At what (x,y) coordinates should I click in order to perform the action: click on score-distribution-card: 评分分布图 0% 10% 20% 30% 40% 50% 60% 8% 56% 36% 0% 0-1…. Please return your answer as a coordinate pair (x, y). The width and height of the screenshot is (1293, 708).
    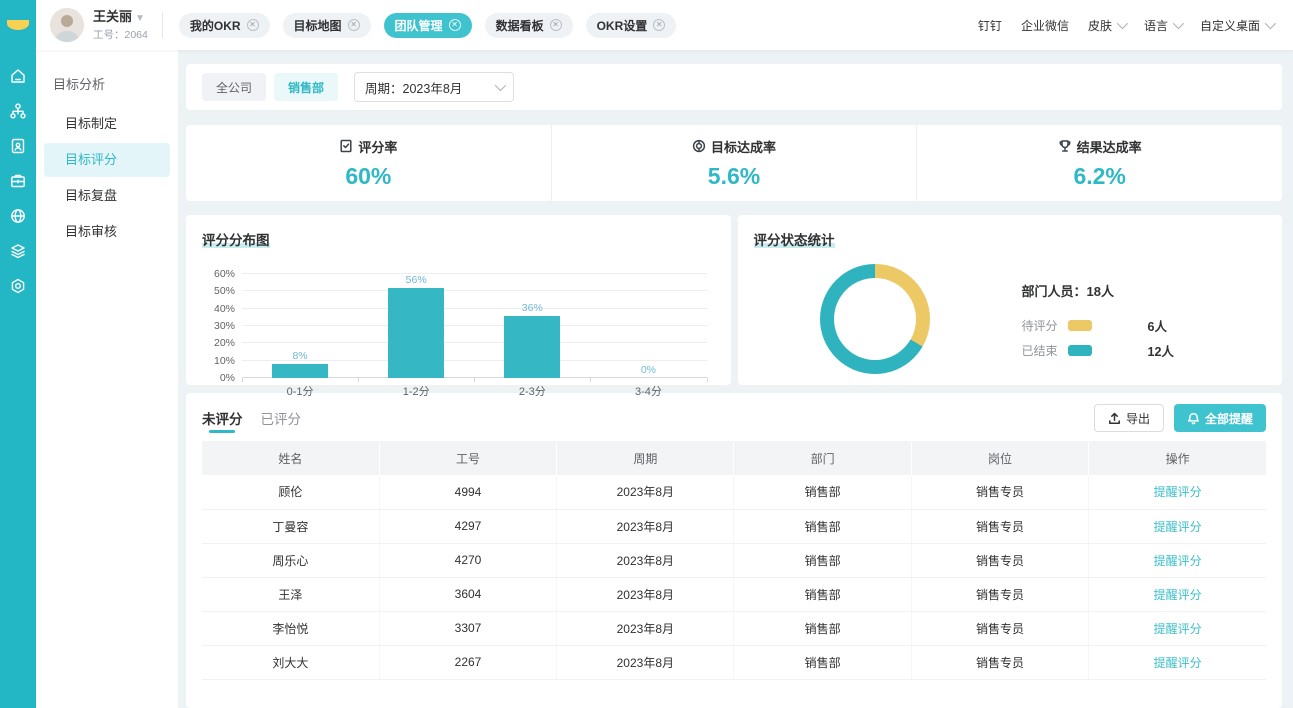
    Looking at the image, I should click on (458, 306).